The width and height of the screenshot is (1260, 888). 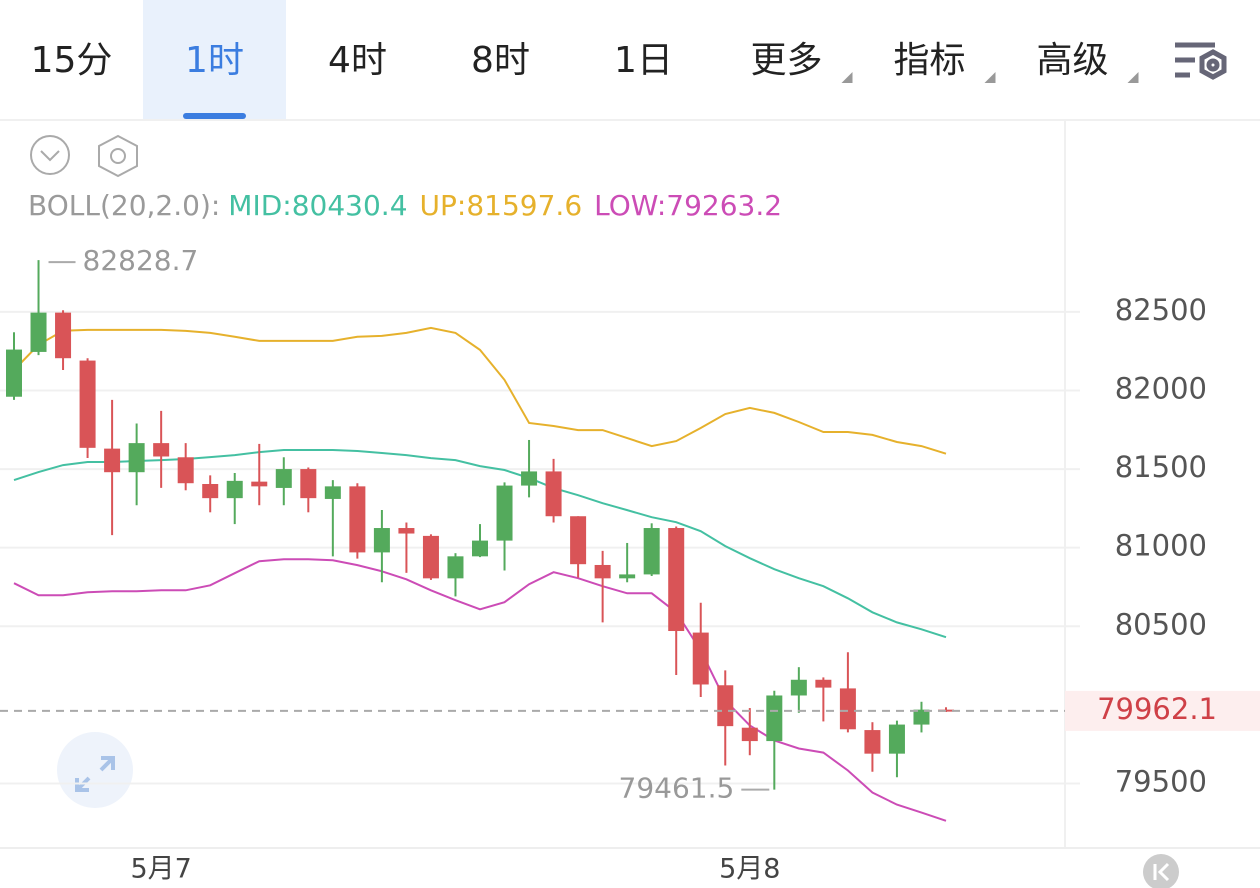 I want to click on timeframe-tab: 4时, so click(x=357, y=60).